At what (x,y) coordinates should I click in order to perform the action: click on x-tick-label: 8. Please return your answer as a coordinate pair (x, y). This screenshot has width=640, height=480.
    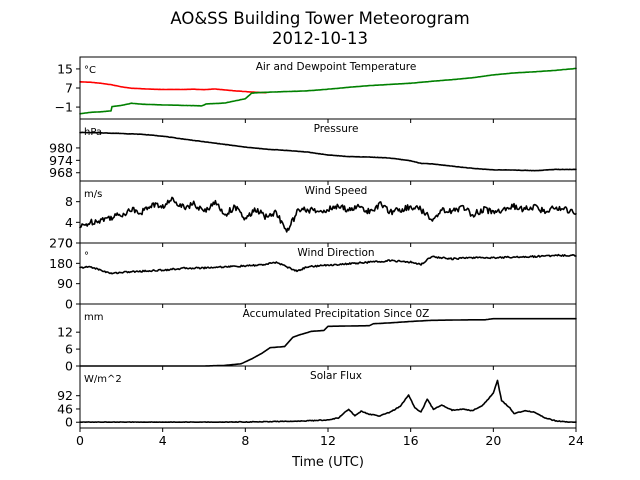
    Looking at the image, I should click on (245, 440).